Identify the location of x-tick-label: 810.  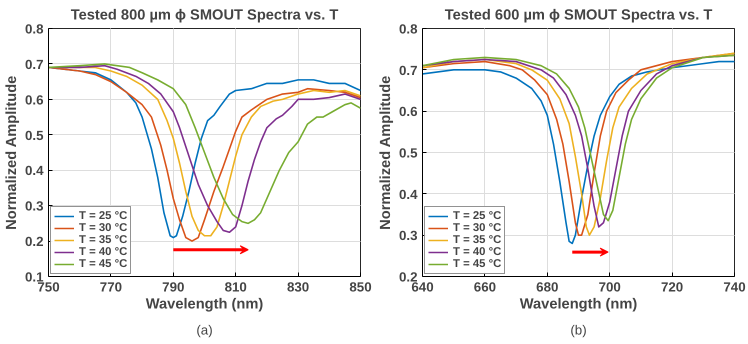
(235, 287).